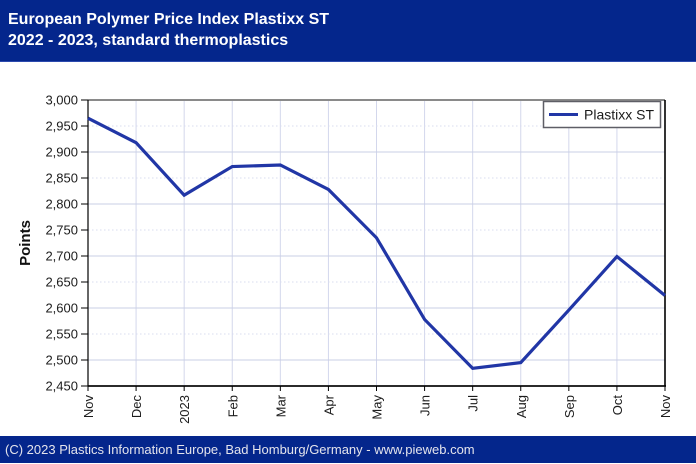  What do you see at coordinates (61, 230) in the screenshot?
I see `y-tick-label: 2,750` at bounding box center [61, 230].